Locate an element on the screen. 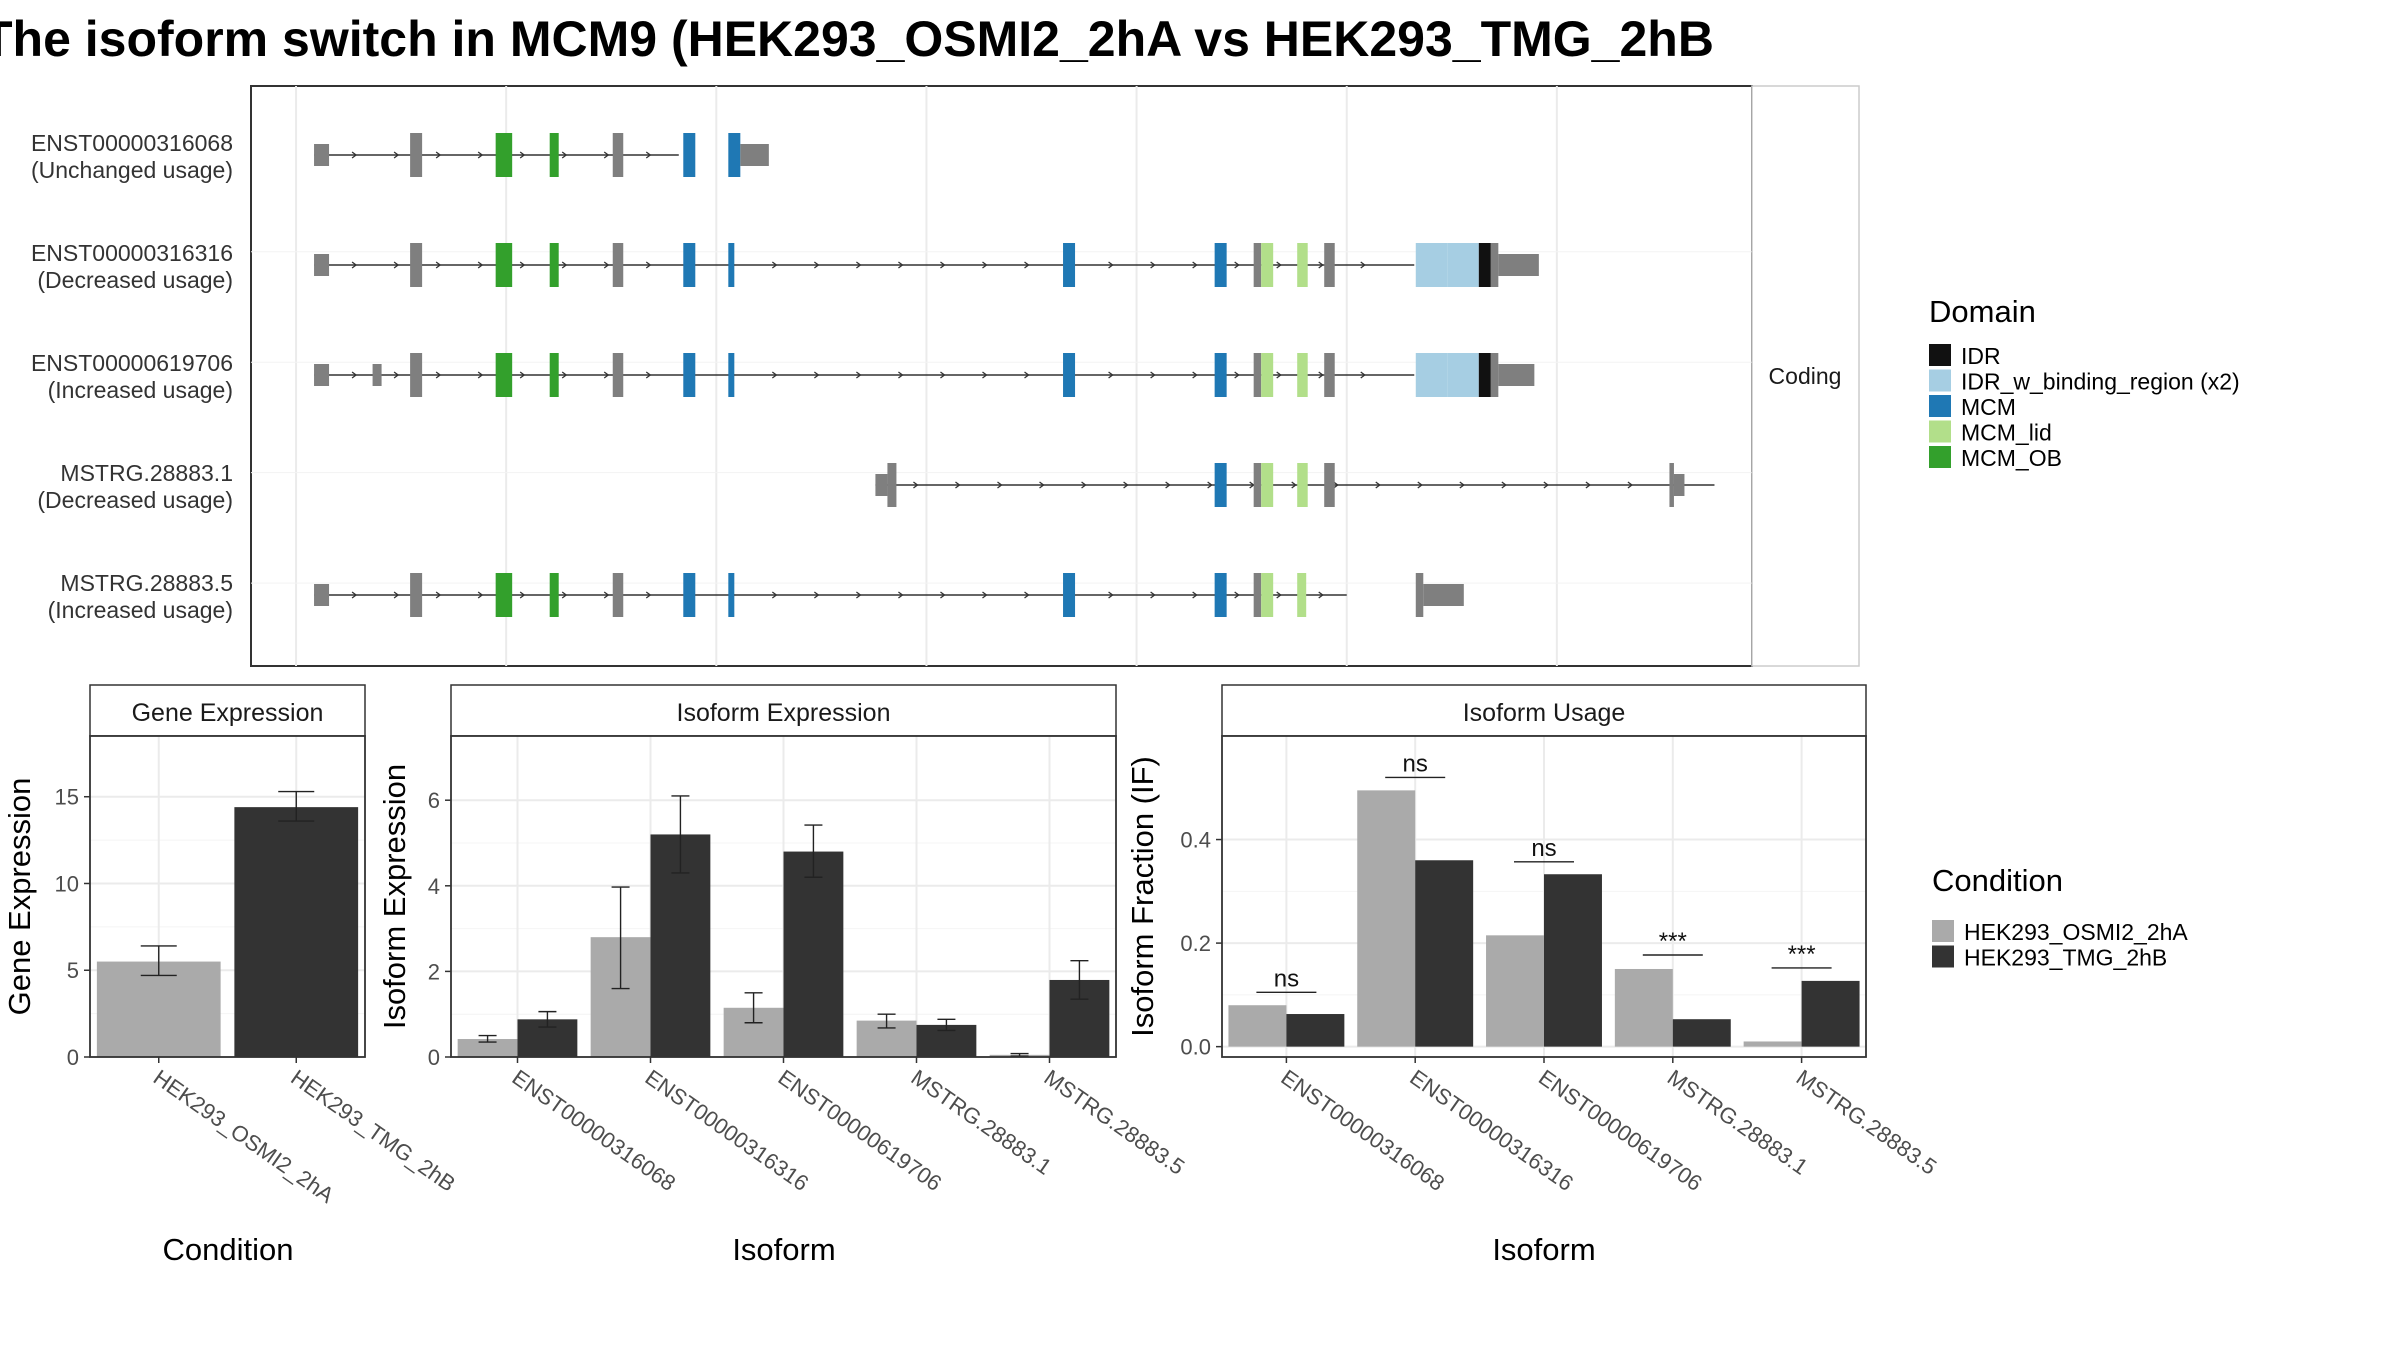  transcript-usage-label: (Decreased usage) is located at coordinates (135, 280).